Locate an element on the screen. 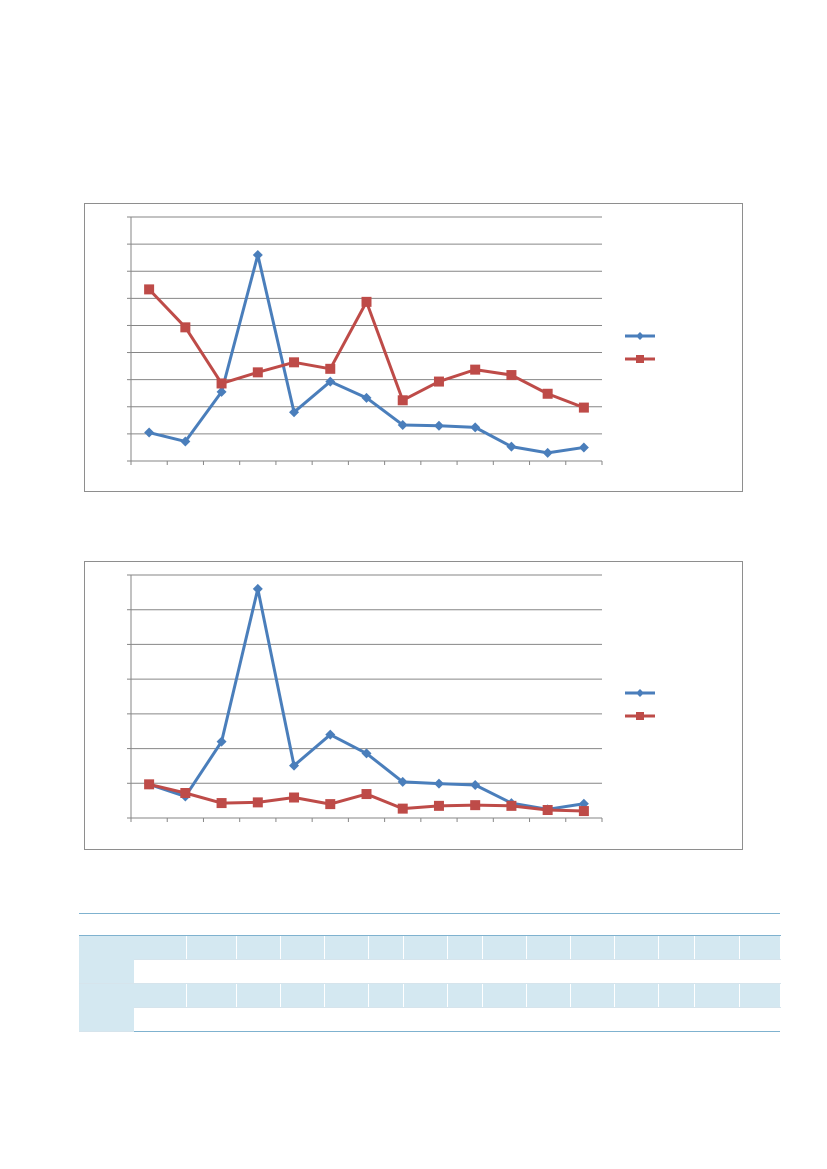 This screenshot has width=827, height=1169. table-body is located at coordinates (429, 984).